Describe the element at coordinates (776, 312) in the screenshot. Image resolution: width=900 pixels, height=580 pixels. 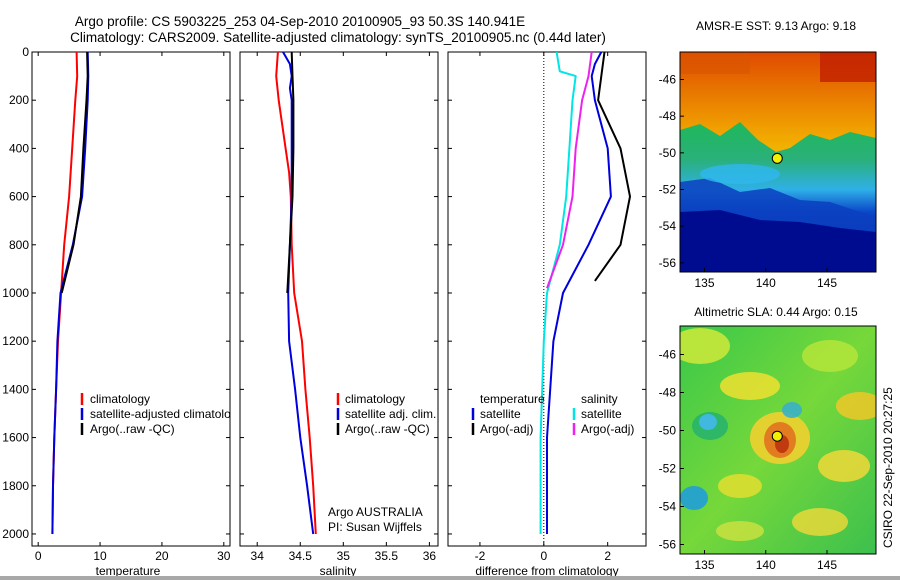
I see `sla-map-title: Altimetric SLA: 0.44 Argo: 0.15` at that location.